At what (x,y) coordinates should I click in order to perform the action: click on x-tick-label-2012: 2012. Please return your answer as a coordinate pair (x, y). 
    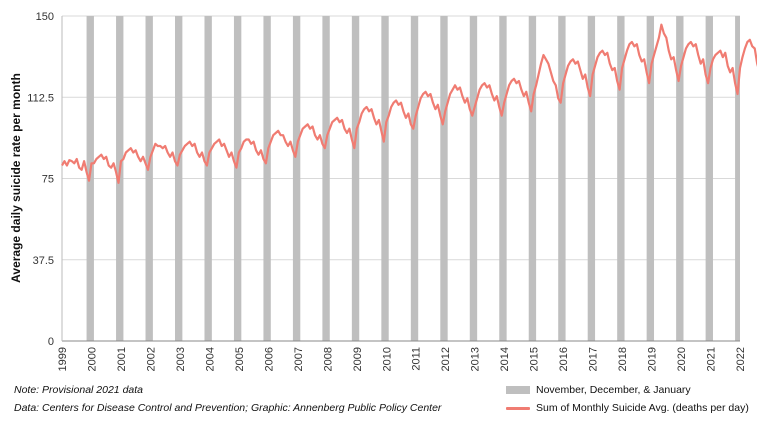
    Looking at the image, I should click on (446, 359).